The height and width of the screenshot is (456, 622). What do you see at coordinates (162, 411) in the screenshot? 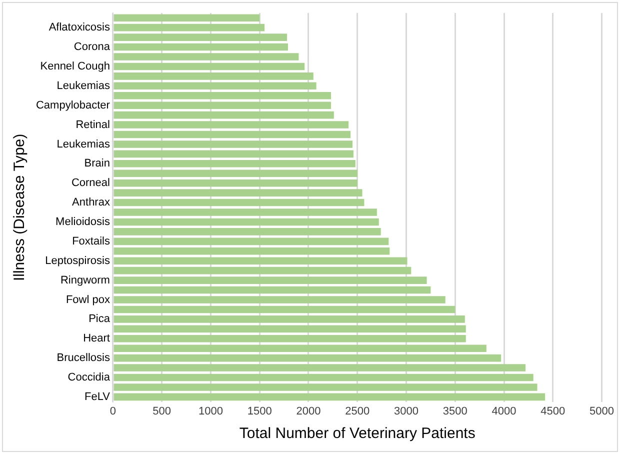
I see `x-tick-label: 500` at bounding box center [162, 411].